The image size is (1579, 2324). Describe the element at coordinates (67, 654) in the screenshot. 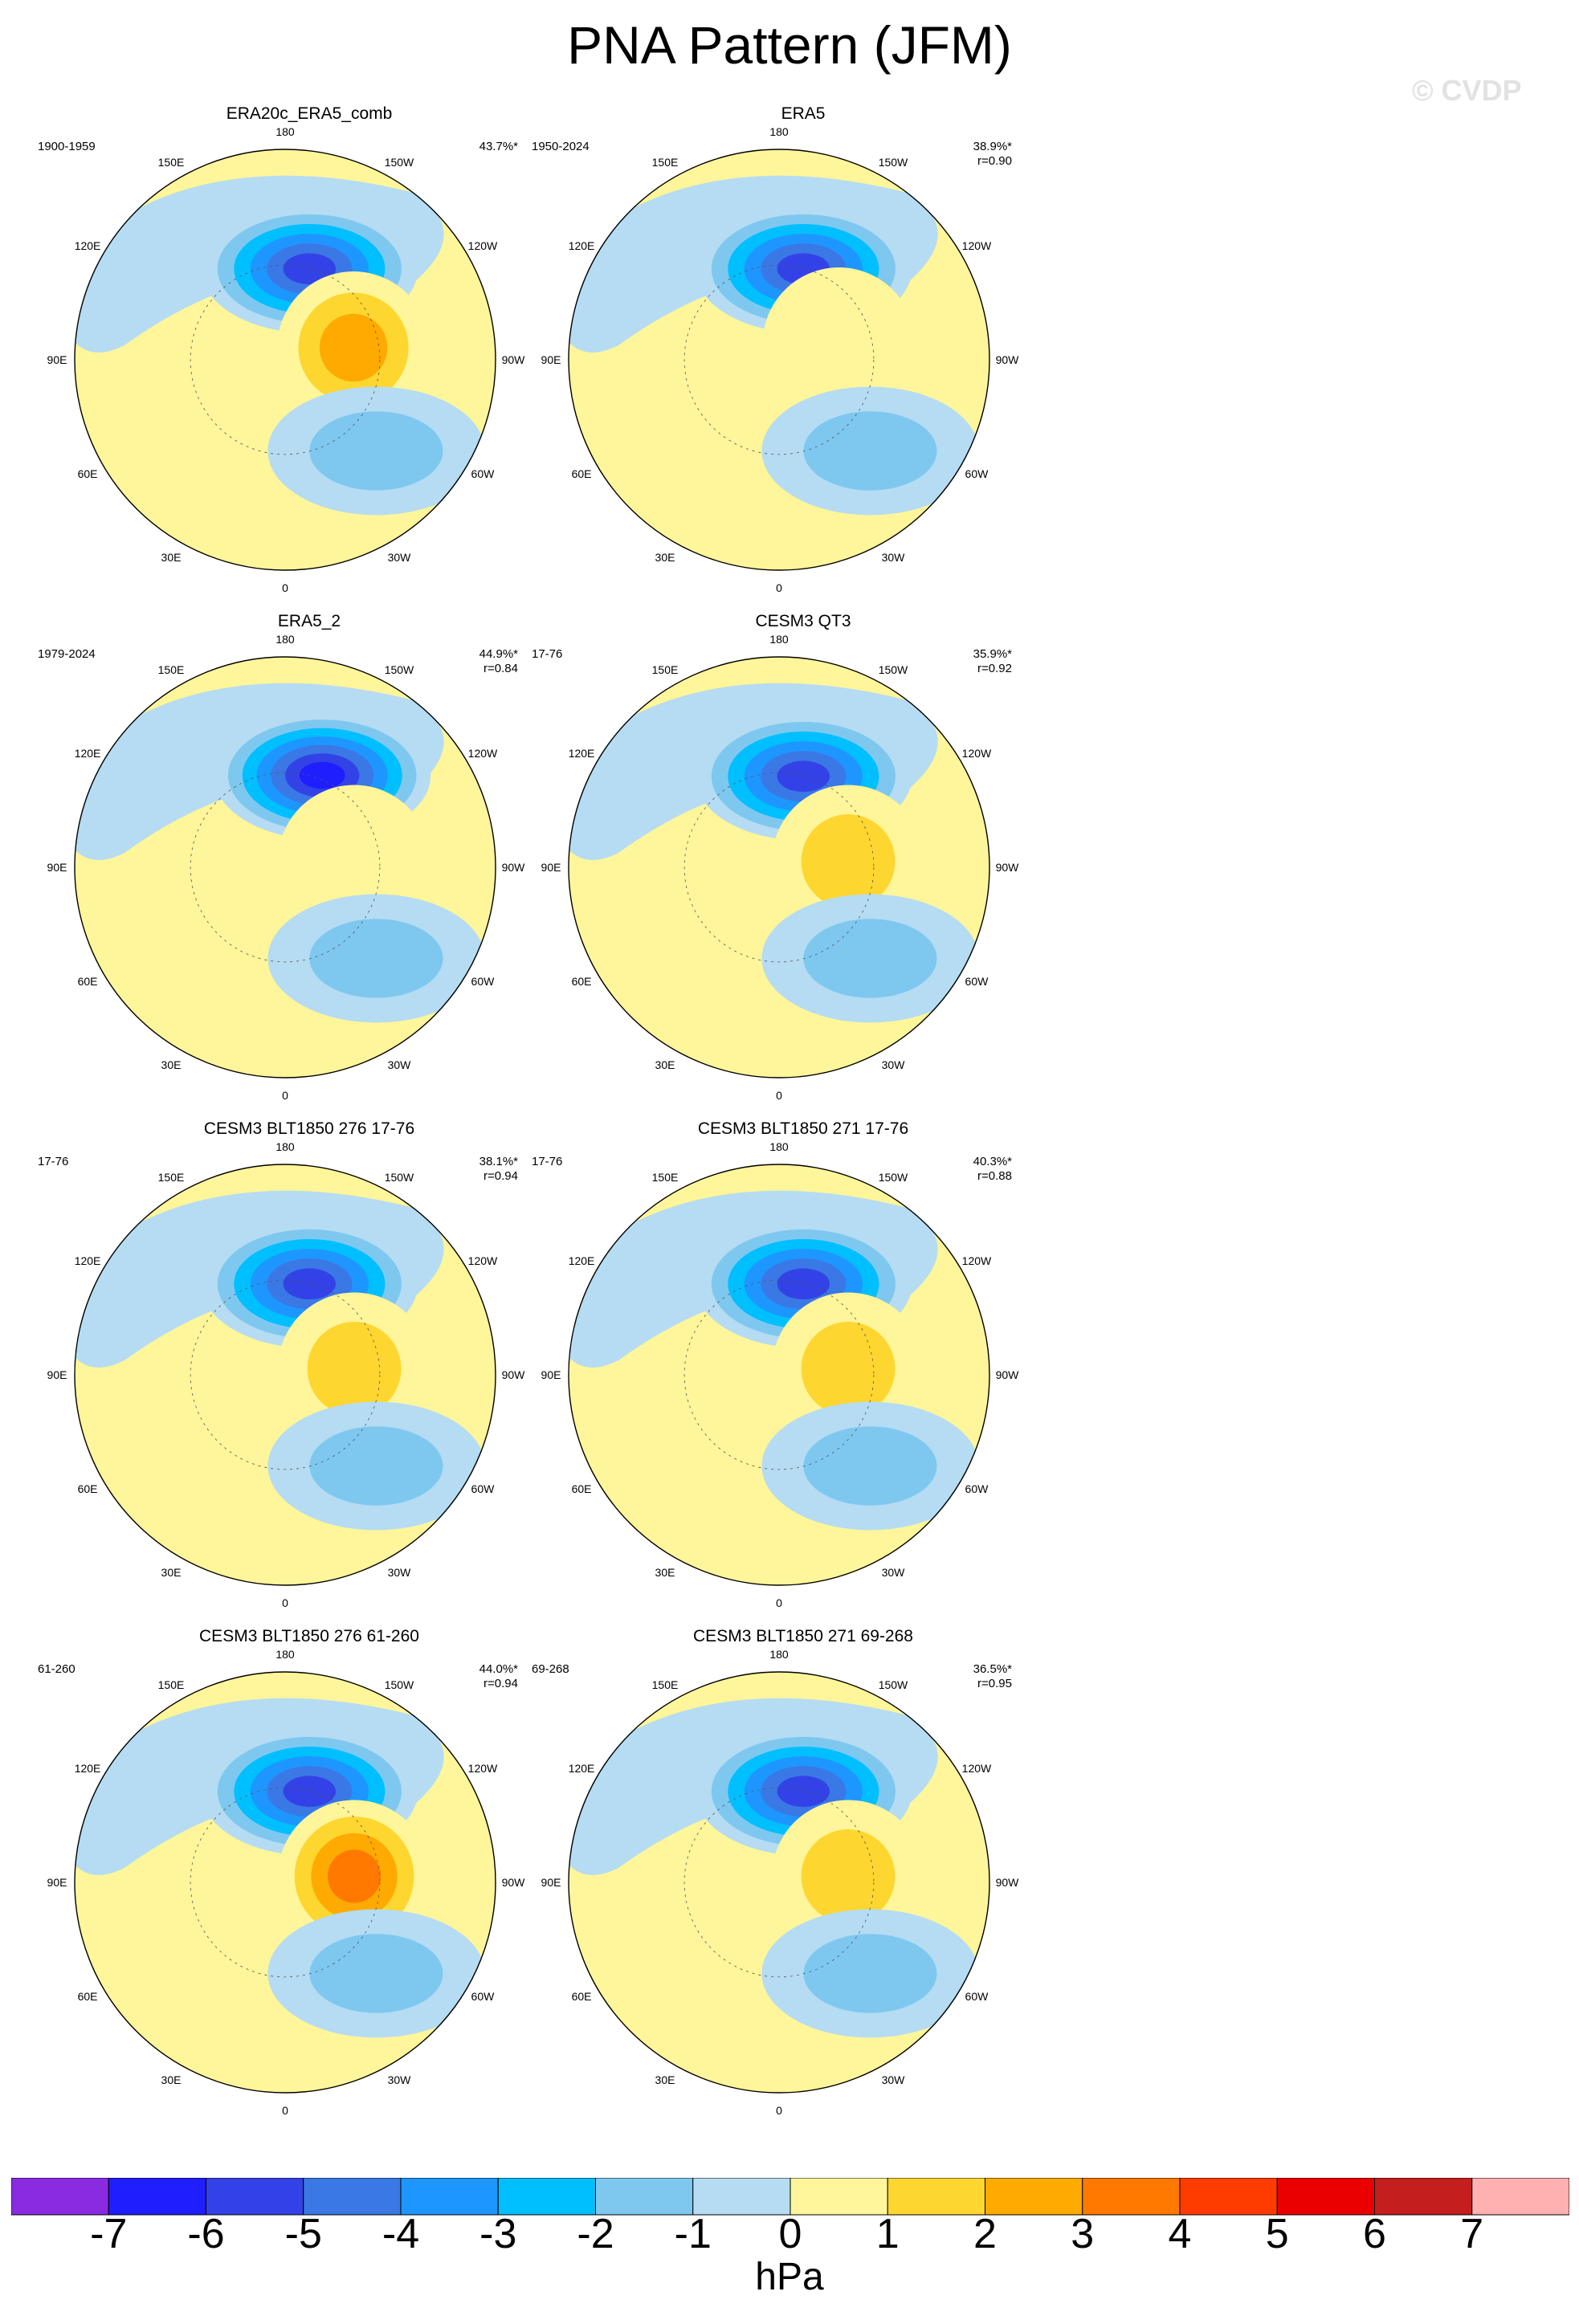

I see `panel-period: 1979-2024` at that location.